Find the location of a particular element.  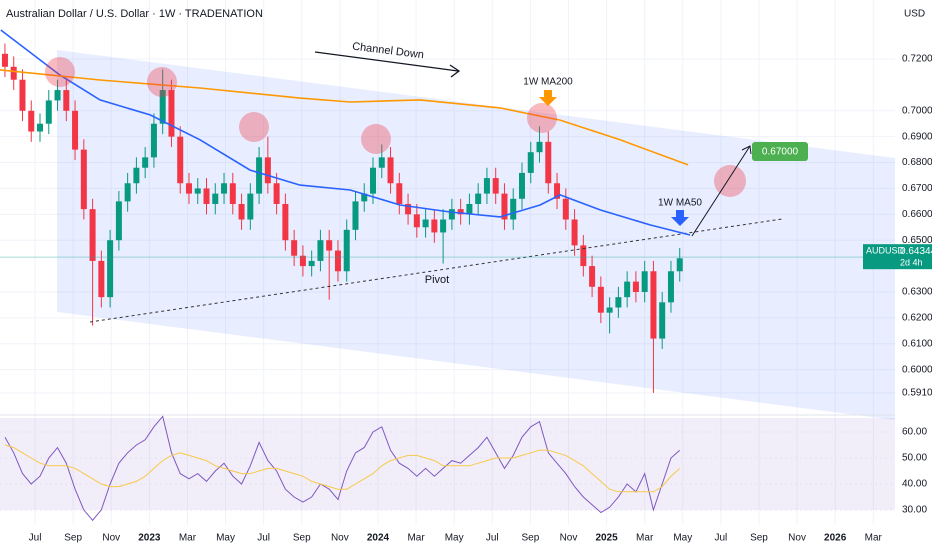

ma200-arrow is located at coordinates (548, 98).